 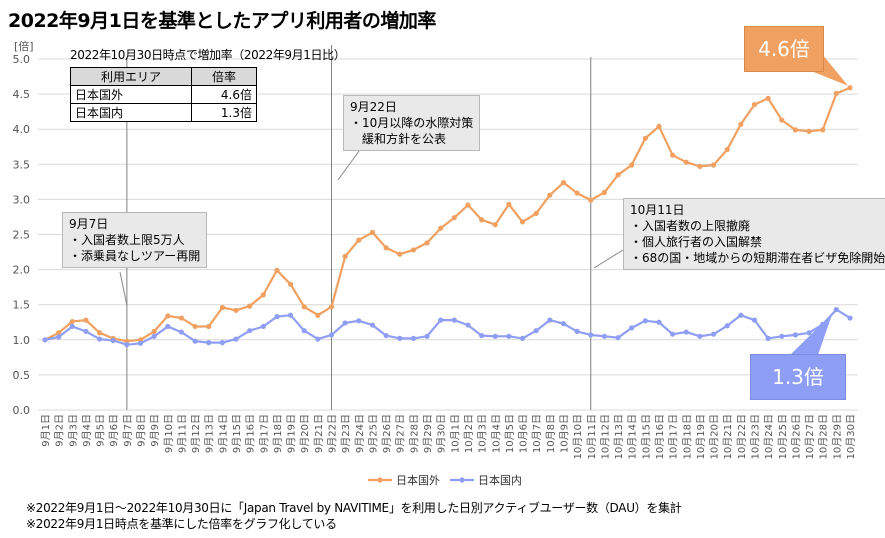 What do you see at coordinates (524, 433) in the screenshot?
I see `x-tick-label: 10月6日` at bounding box center [524, 433].